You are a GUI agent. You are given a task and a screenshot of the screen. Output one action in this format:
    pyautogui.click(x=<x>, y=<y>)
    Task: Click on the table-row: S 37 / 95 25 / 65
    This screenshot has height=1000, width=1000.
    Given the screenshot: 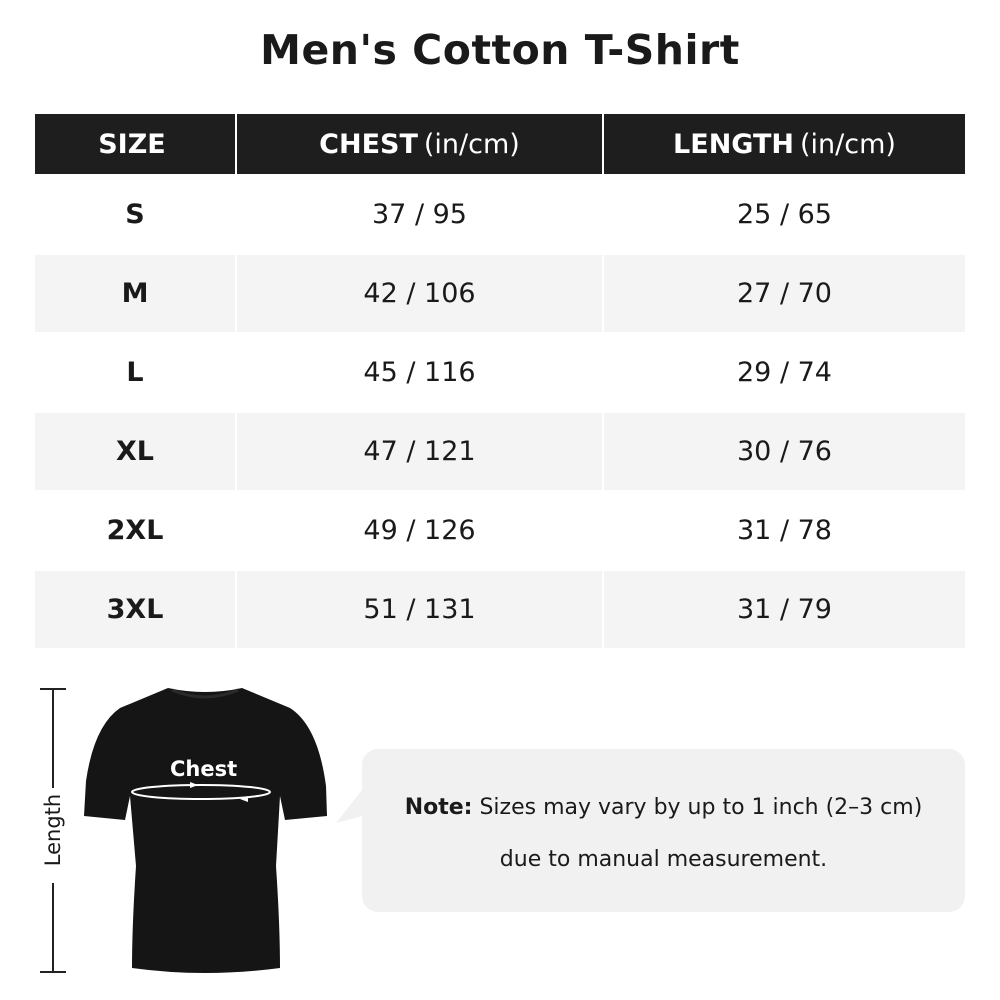 What is the action you would take?
    pyautogui.click(x=500, y=215)
    